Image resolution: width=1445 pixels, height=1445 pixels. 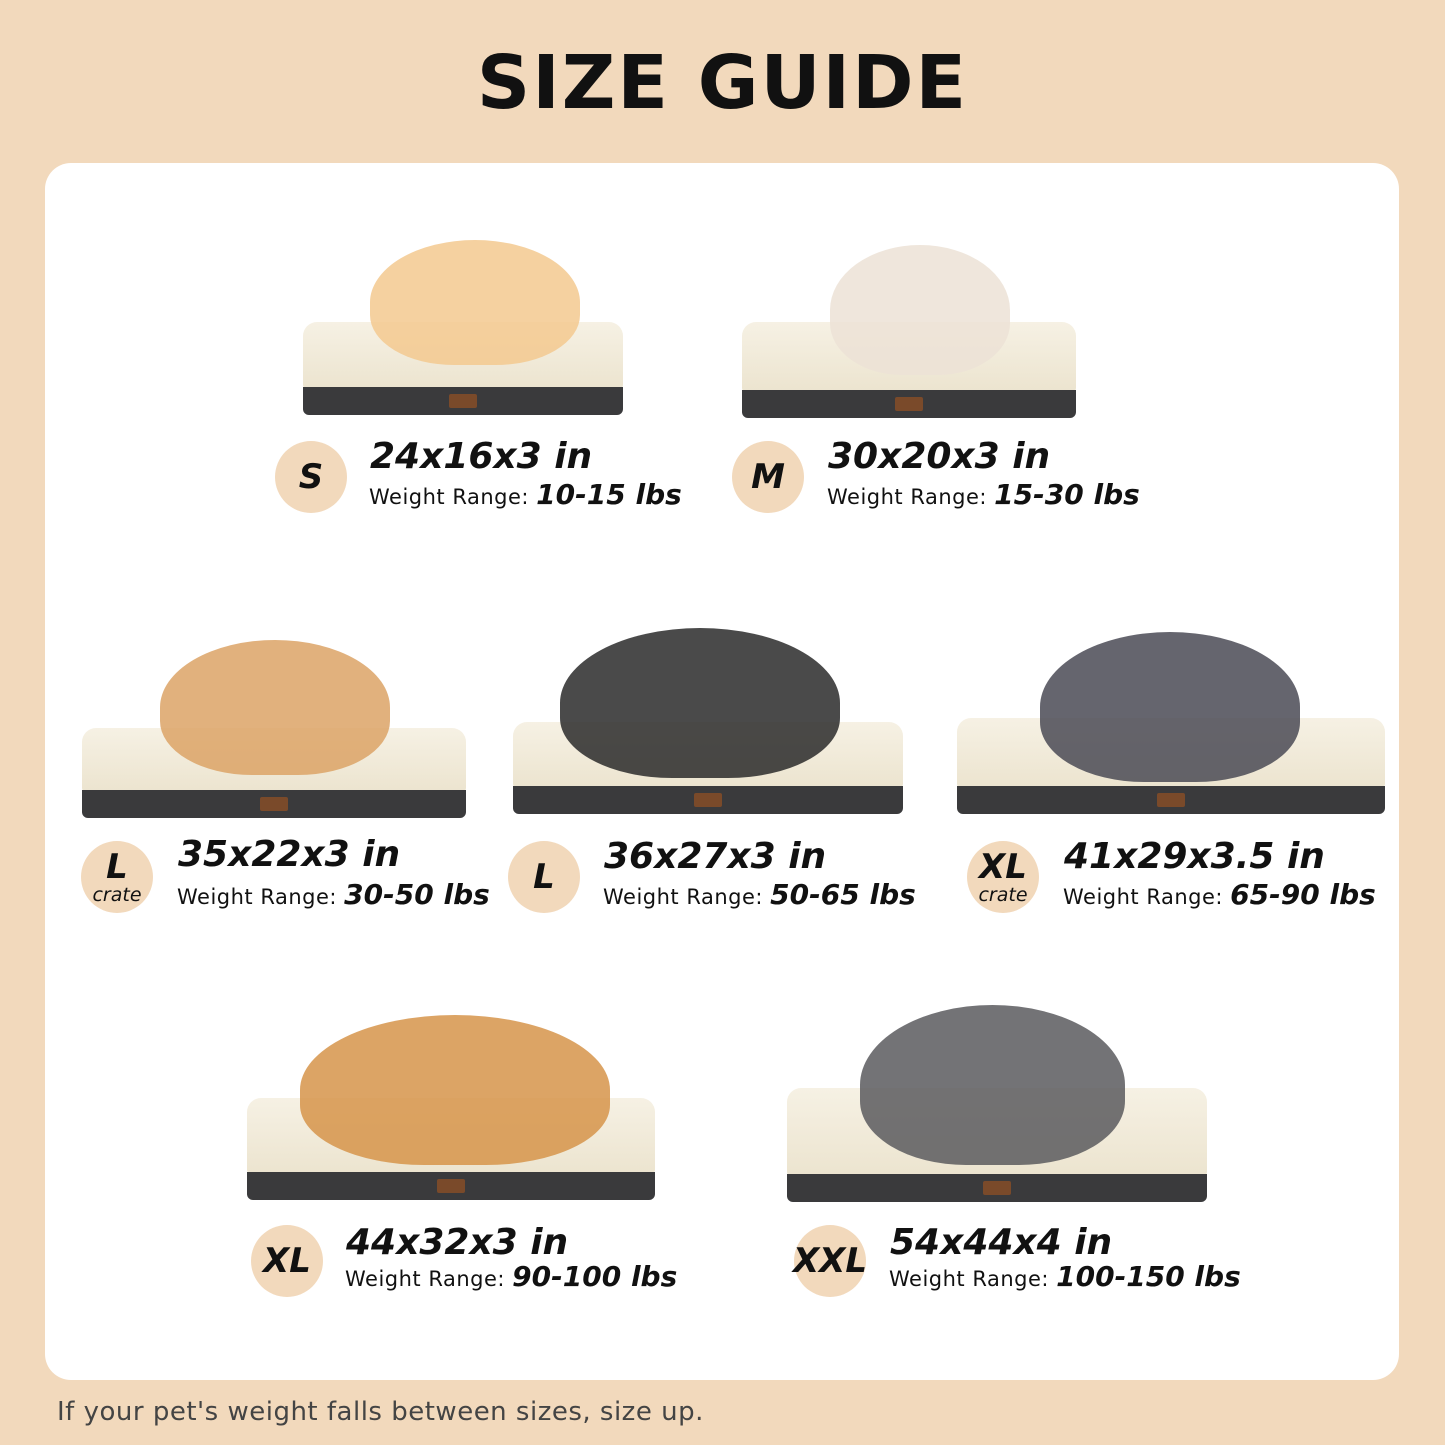 I want to click on dimensions: 35x22x3 in, so click(x=289, y=854).